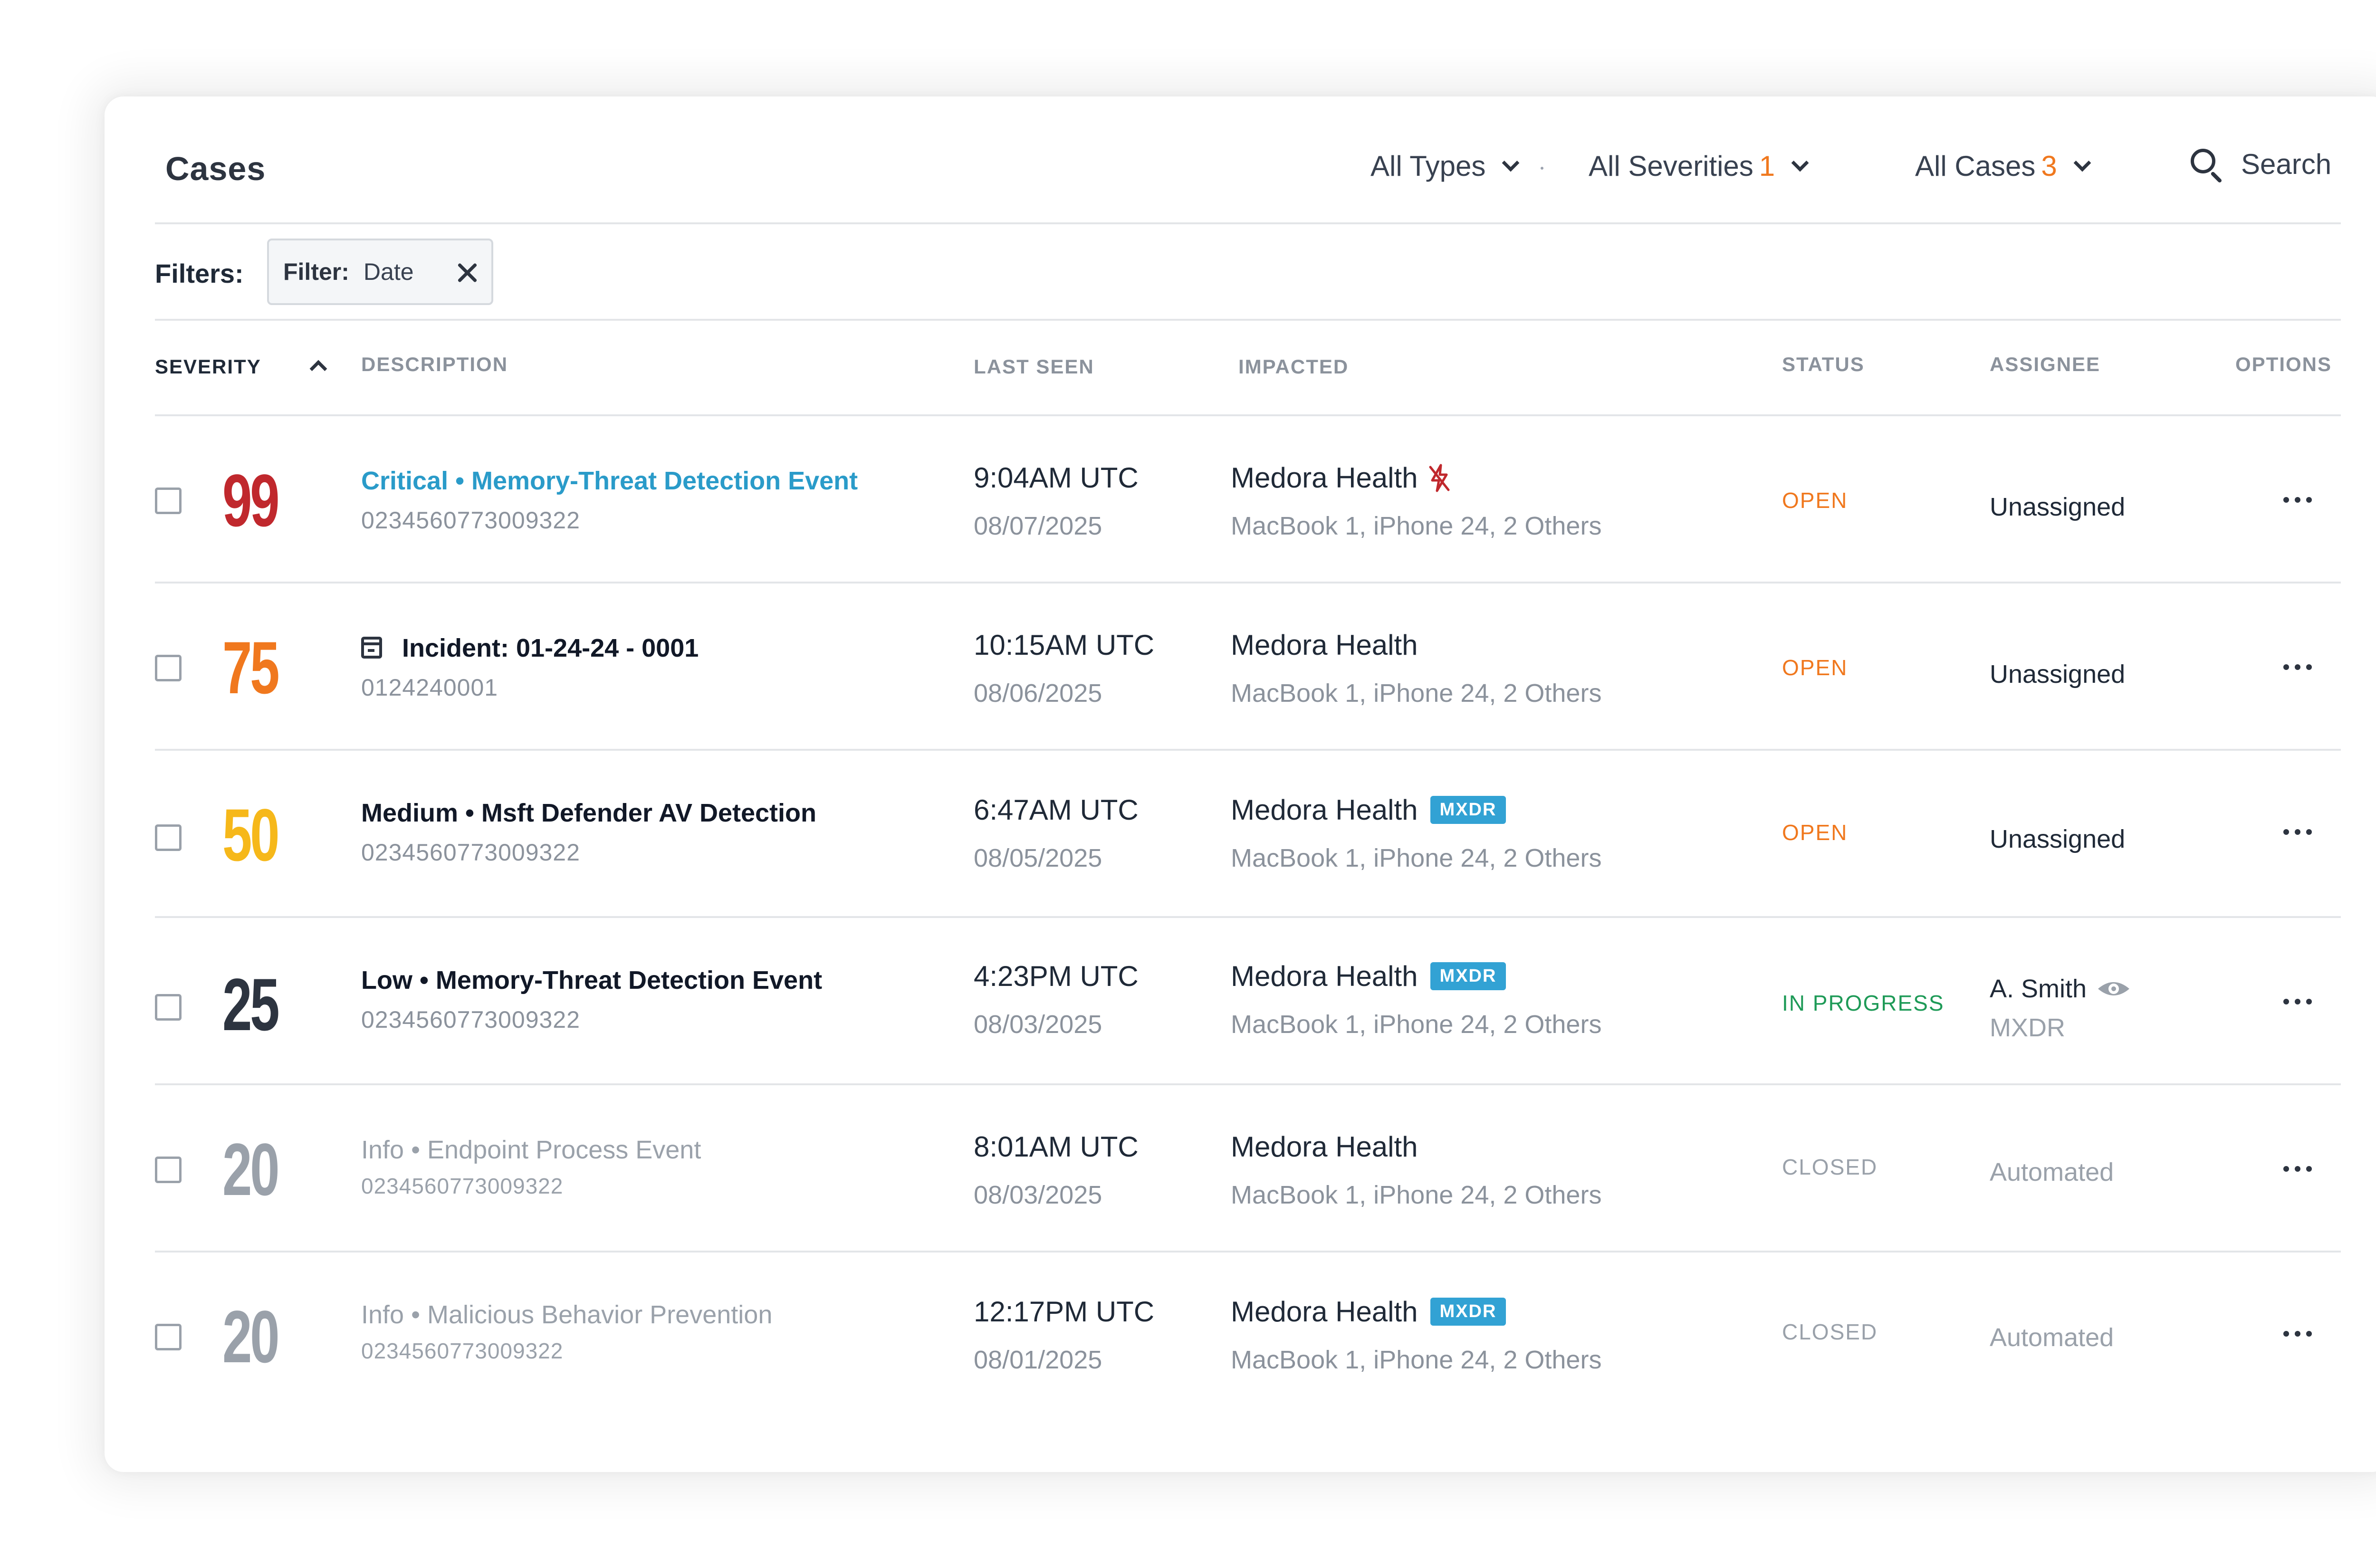  I want to click on column-header-last-seen: LAST SEEN, so click(1034, 367).